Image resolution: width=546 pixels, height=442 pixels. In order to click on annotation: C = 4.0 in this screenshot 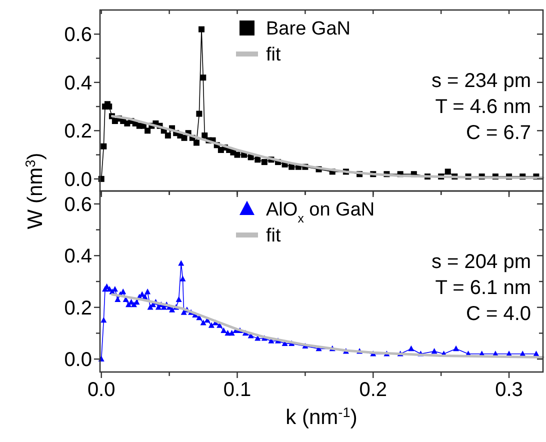, I will do `click(498, 314)`.